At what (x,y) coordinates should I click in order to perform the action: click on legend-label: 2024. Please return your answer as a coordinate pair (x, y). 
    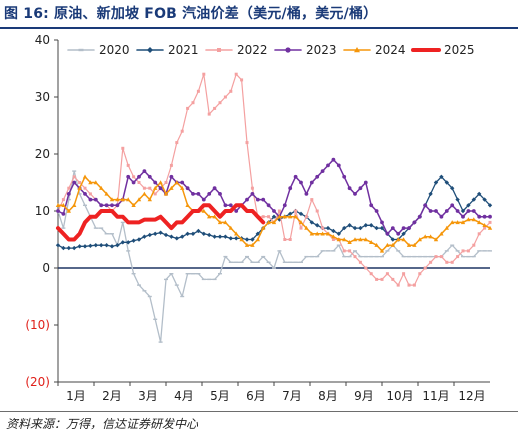
    Looking at the image, I should click on (390, 50).